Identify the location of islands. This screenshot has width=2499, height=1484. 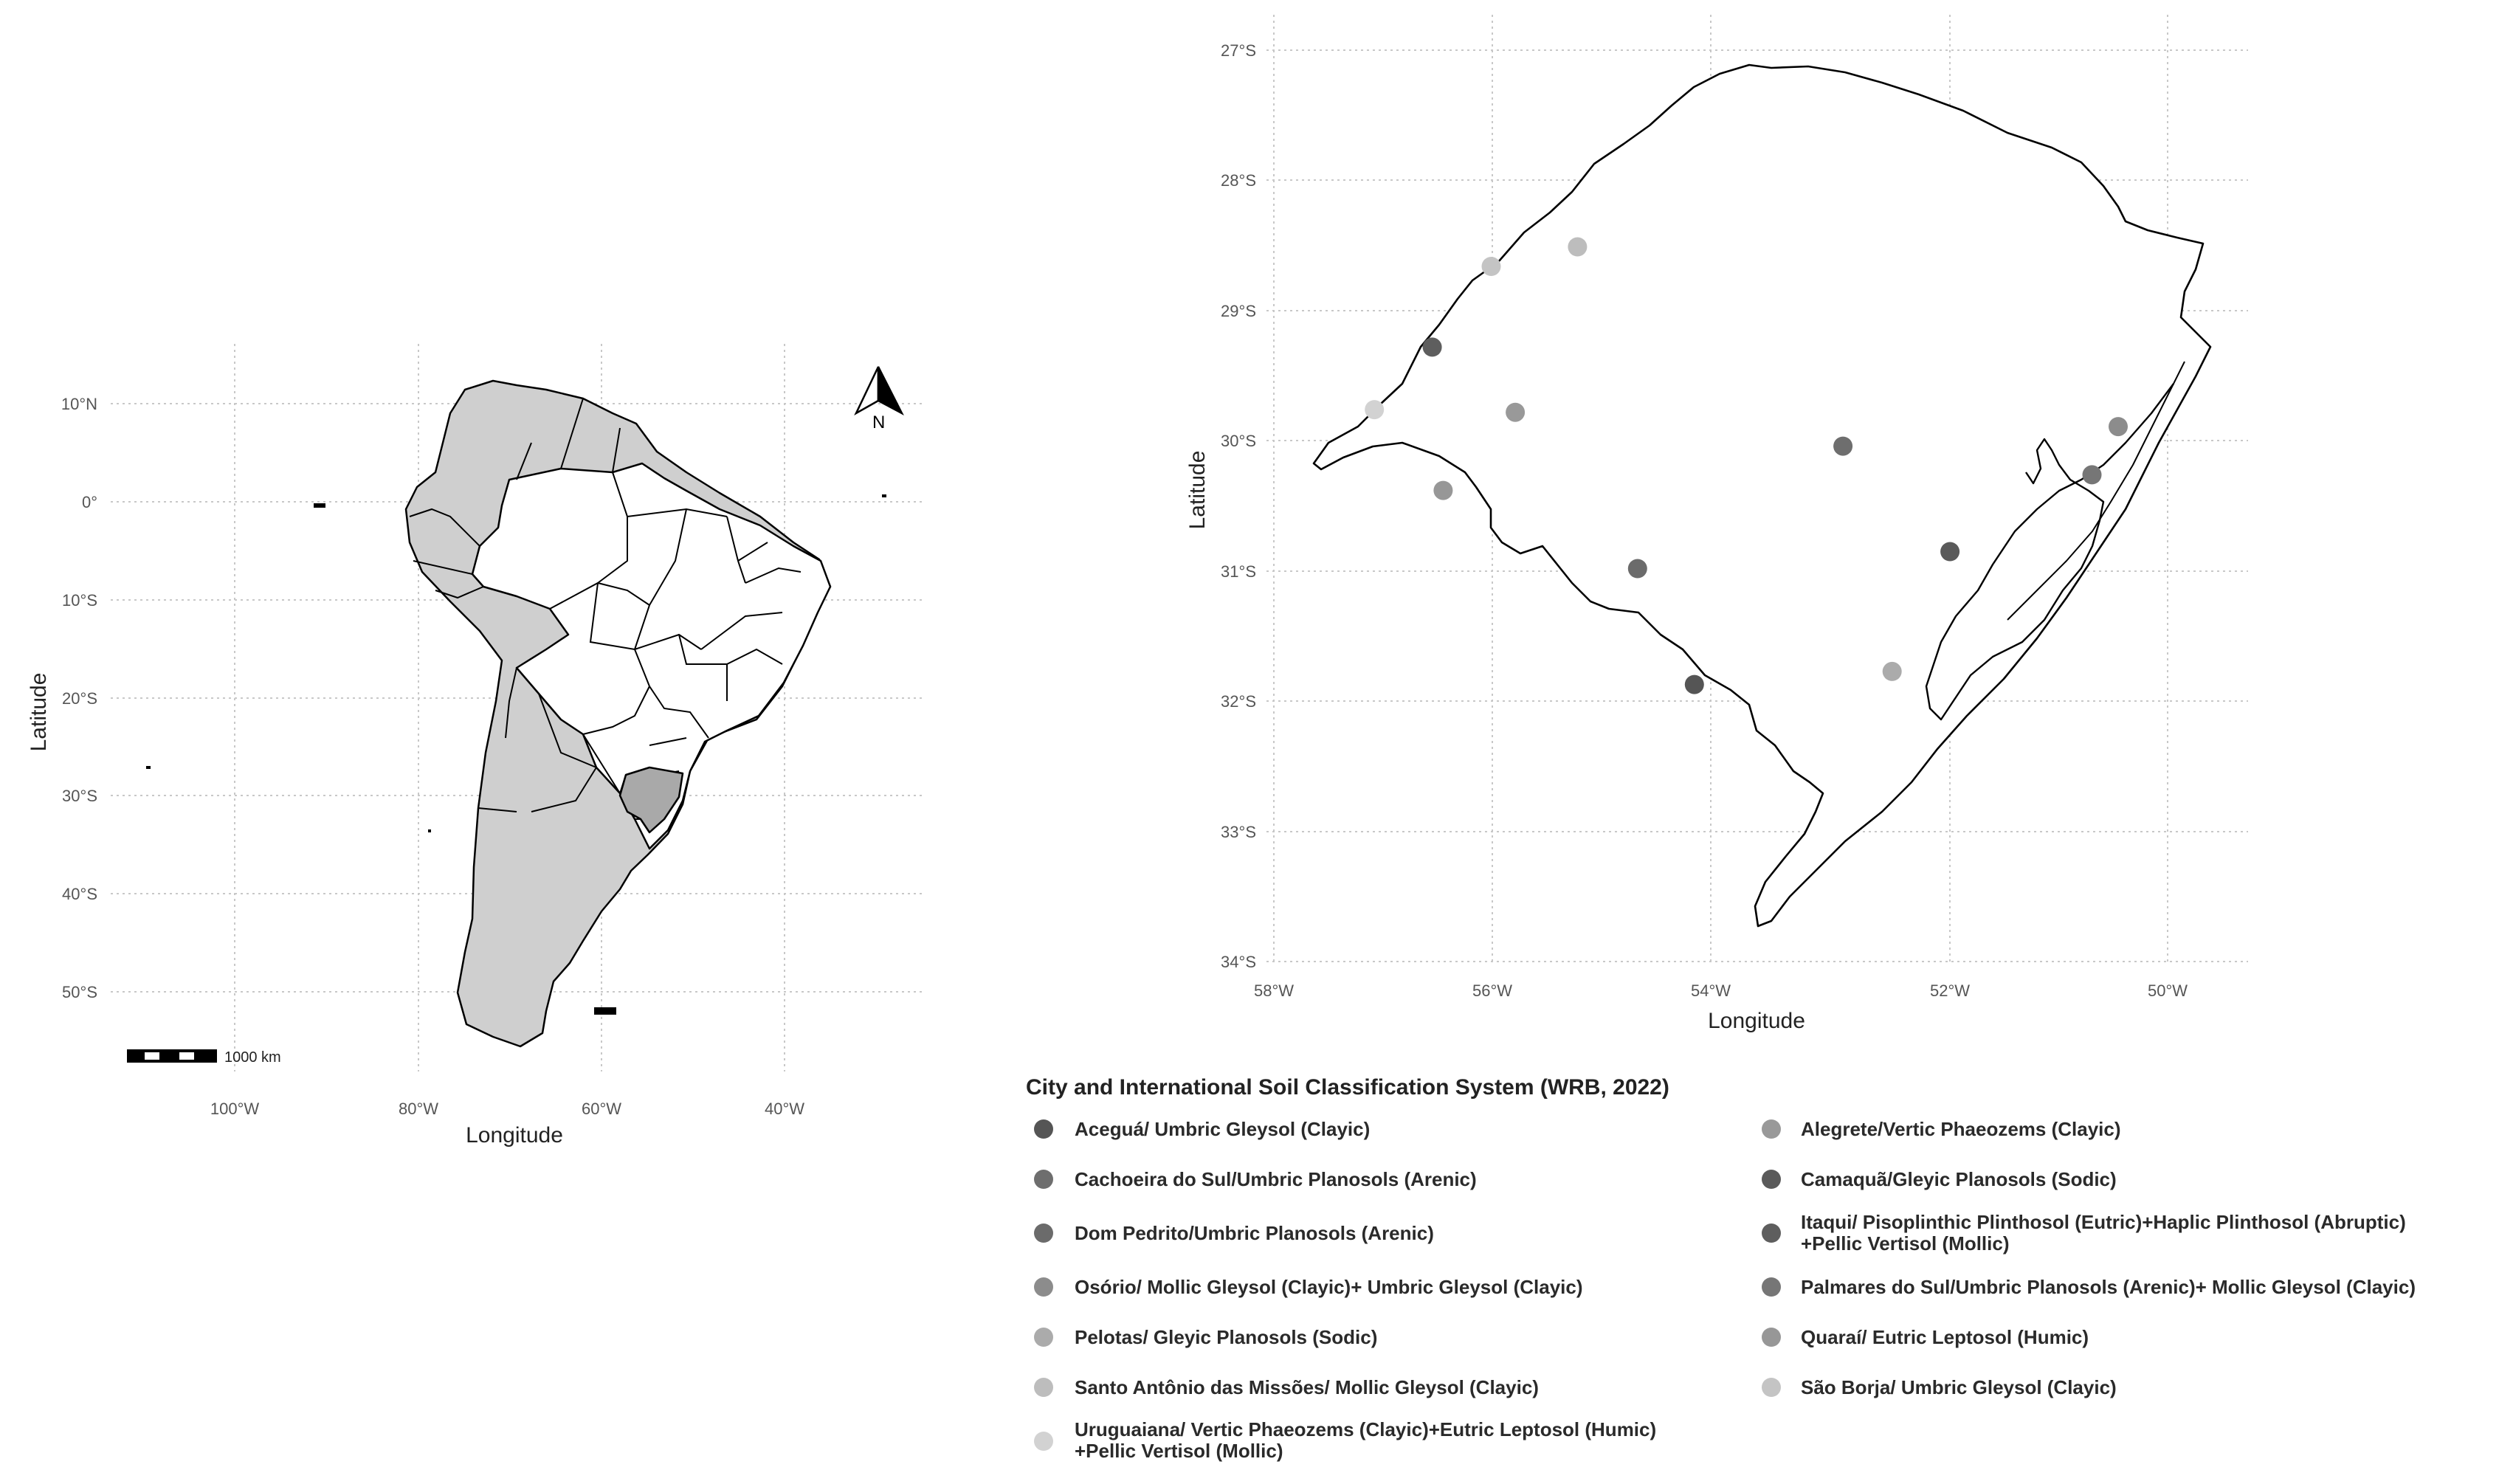
(516, 754).